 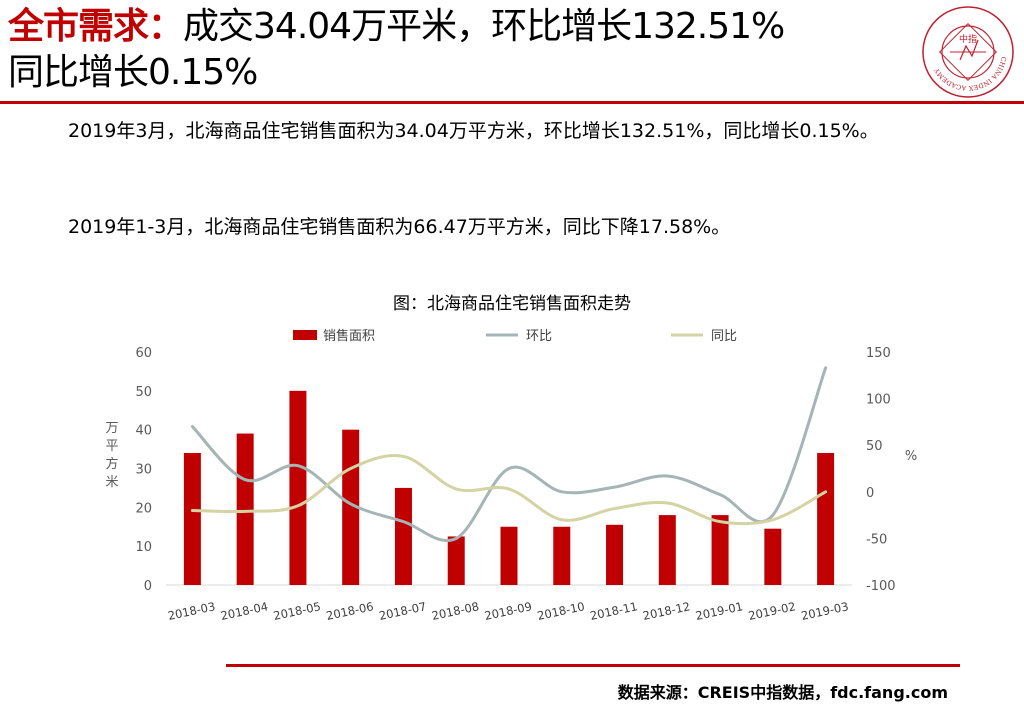 I want to click on chart-title: 图：北海商品住宅销售面积走势, so click(x=512, y=304).